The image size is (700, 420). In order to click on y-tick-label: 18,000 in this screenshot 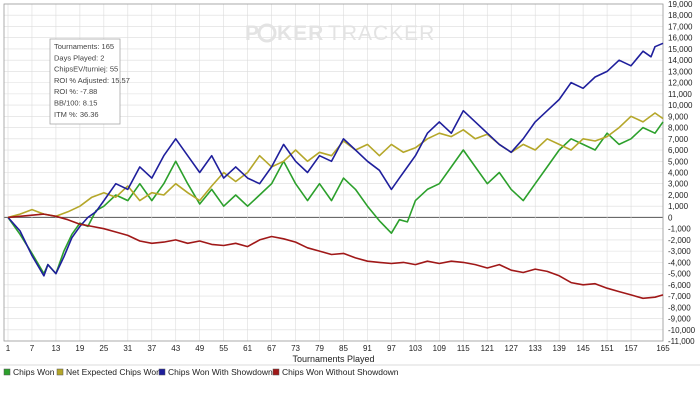, I will do `click(680, 15)`.